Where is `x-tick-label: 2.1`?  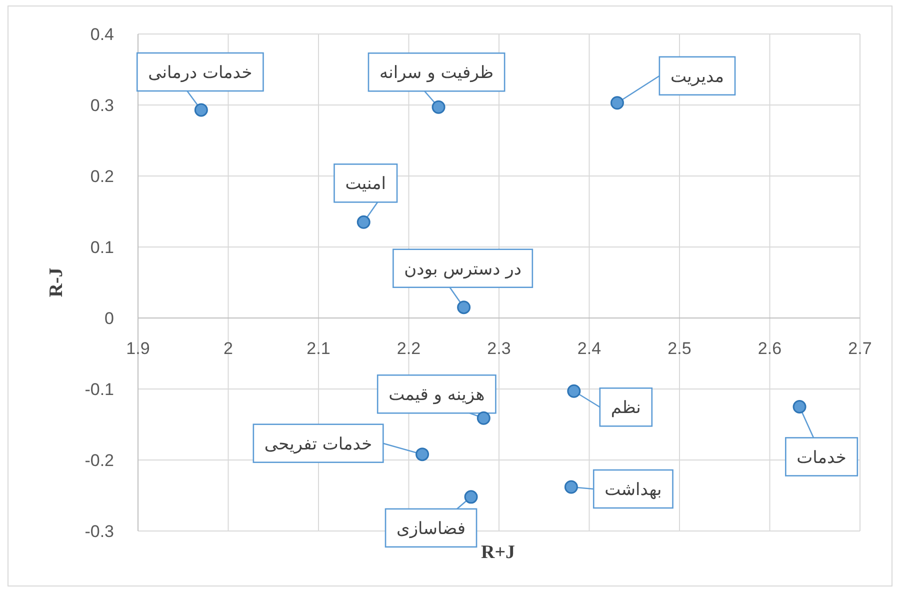
x-tick-label: 2.1 is located at coordinates (318, 348).